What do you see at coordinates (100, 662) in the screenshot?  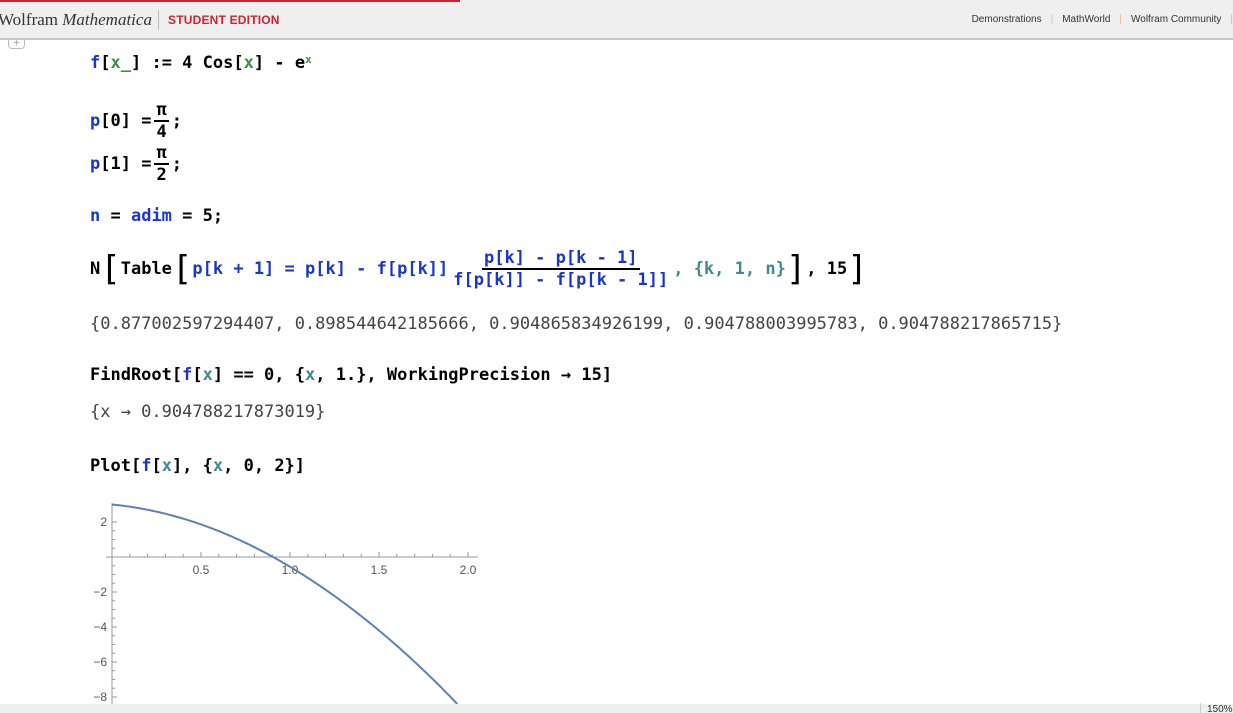 I see `y-tick-label: −6` at bounding box center [100, 662].